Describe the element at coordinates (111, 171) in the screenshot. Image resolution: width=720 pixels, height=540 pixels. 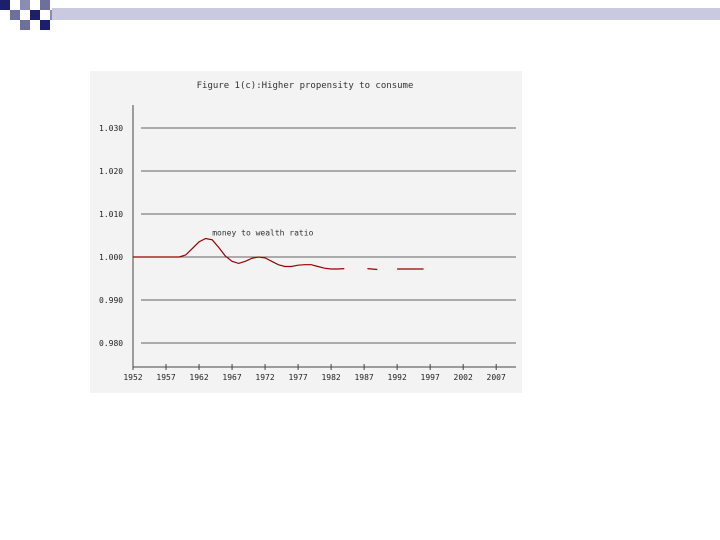
I see `y-tick-label: 1.020` at that location.